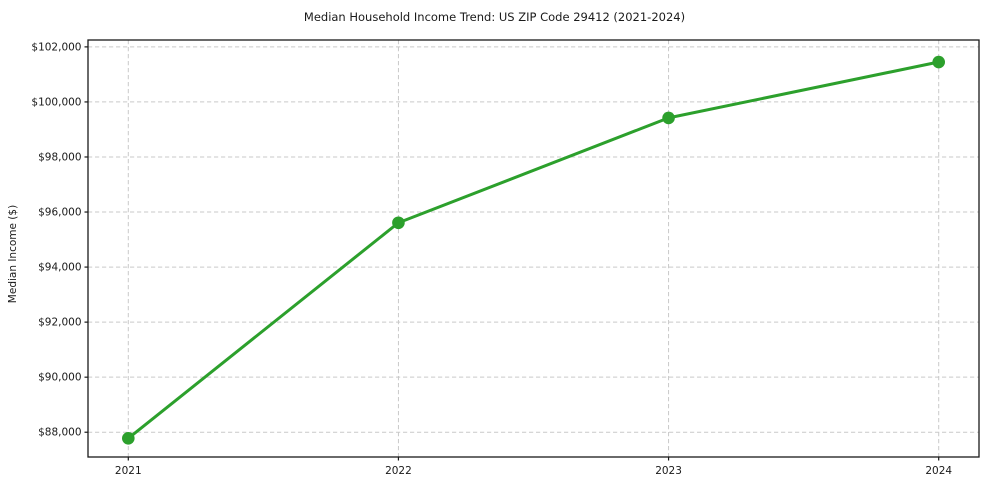  Describe the element at coordinates (668, 471) in the screenshot. I see `x-tick-label: 2023` at that location.